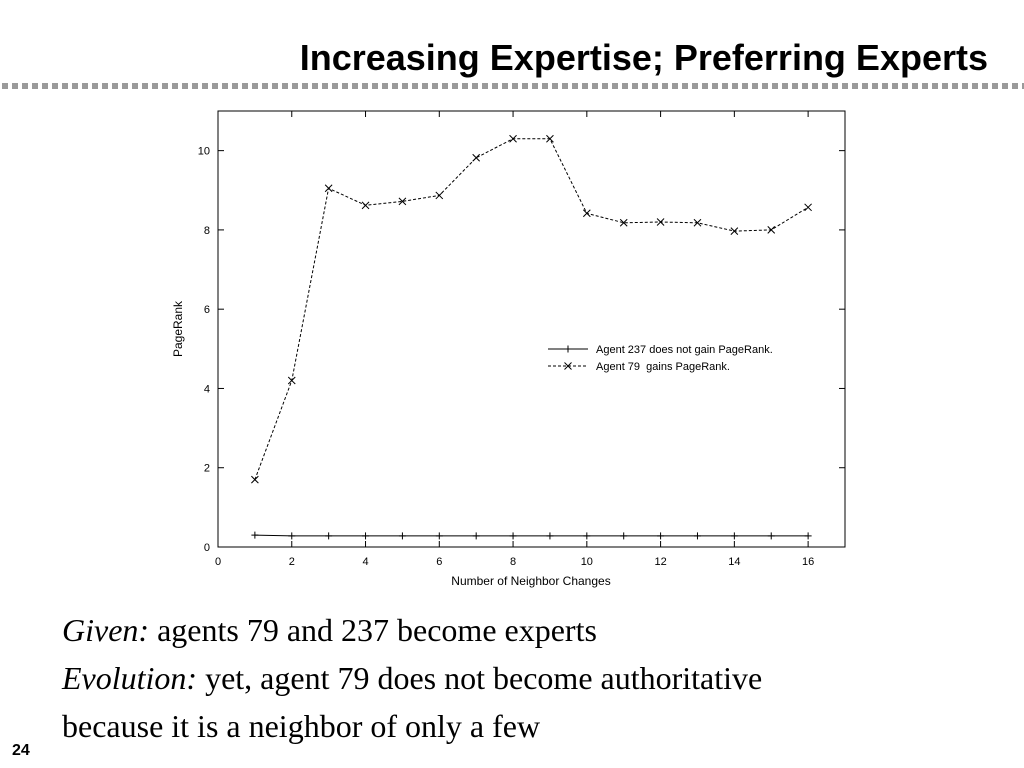  I want to click on y-tick-label: 10, so click(204, 152).